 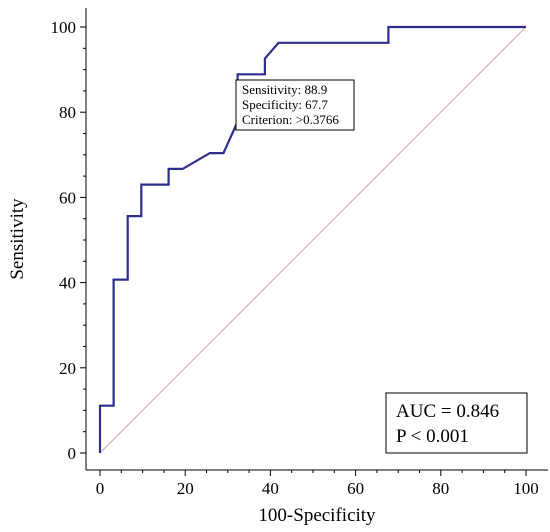 I want to click on x-tick-label: 100, so click(x=526, y=488).